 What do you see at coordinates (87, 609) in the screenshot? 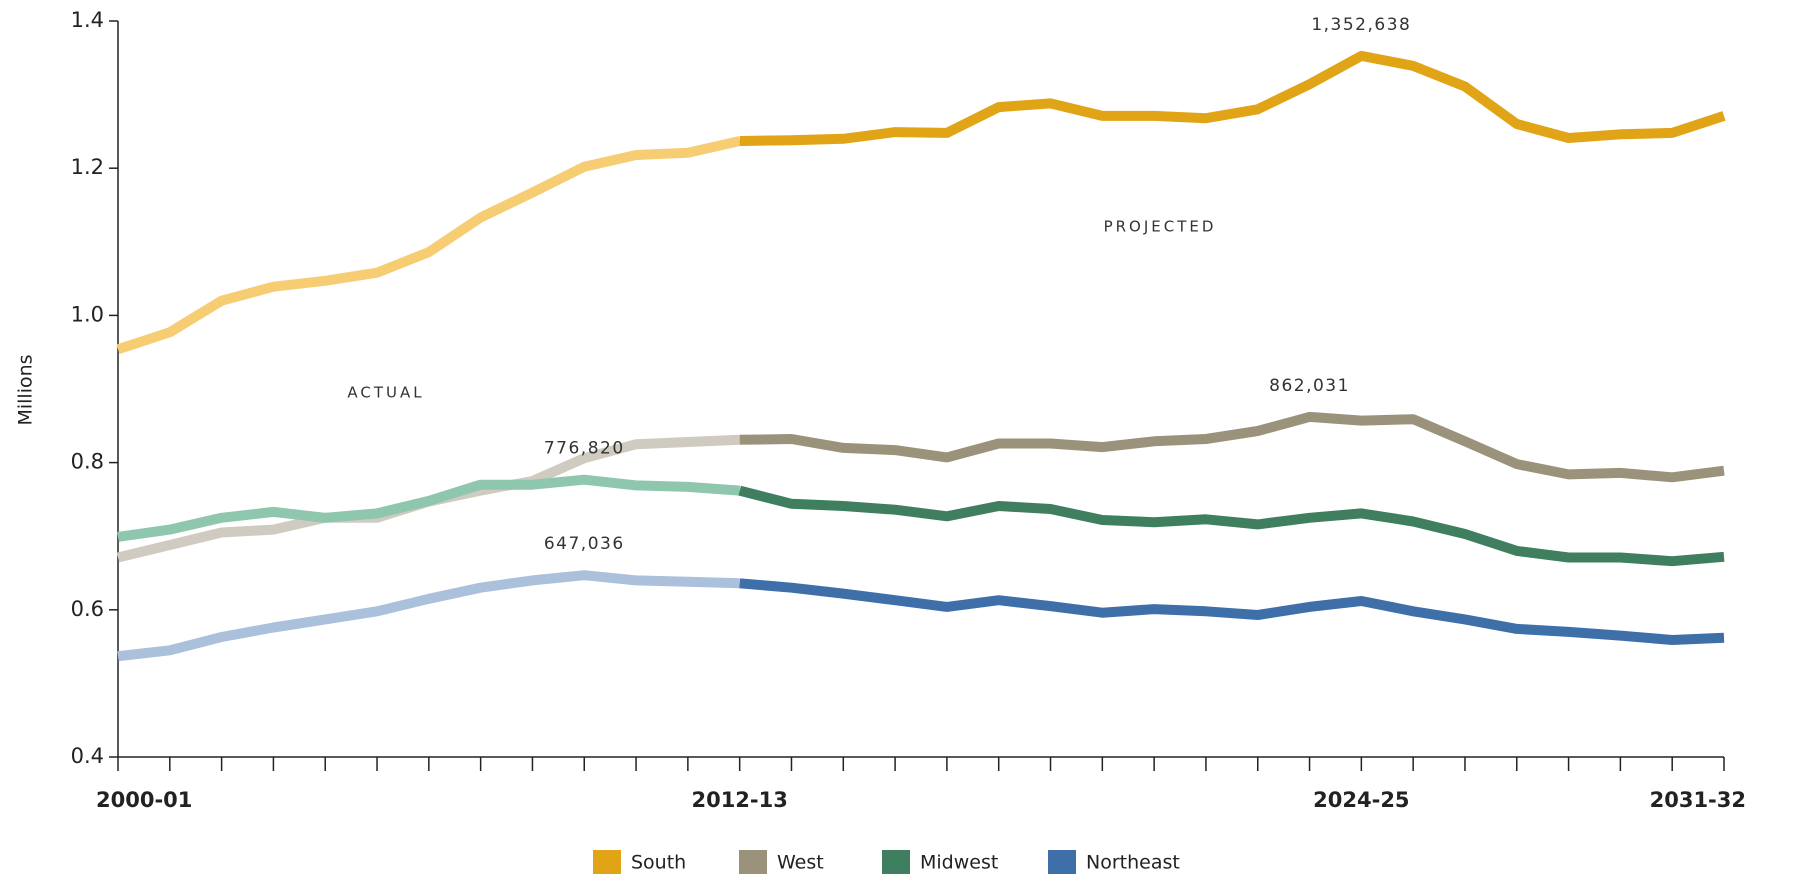
I see `y-tick-label: 0.6` at bounding box center [87, 609].